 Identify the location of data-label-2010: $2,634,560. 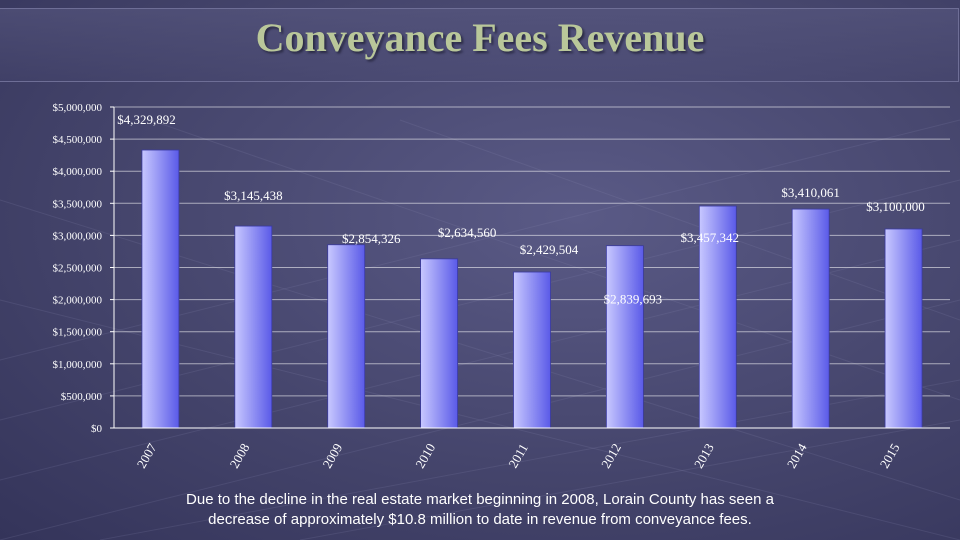
(467, 232).